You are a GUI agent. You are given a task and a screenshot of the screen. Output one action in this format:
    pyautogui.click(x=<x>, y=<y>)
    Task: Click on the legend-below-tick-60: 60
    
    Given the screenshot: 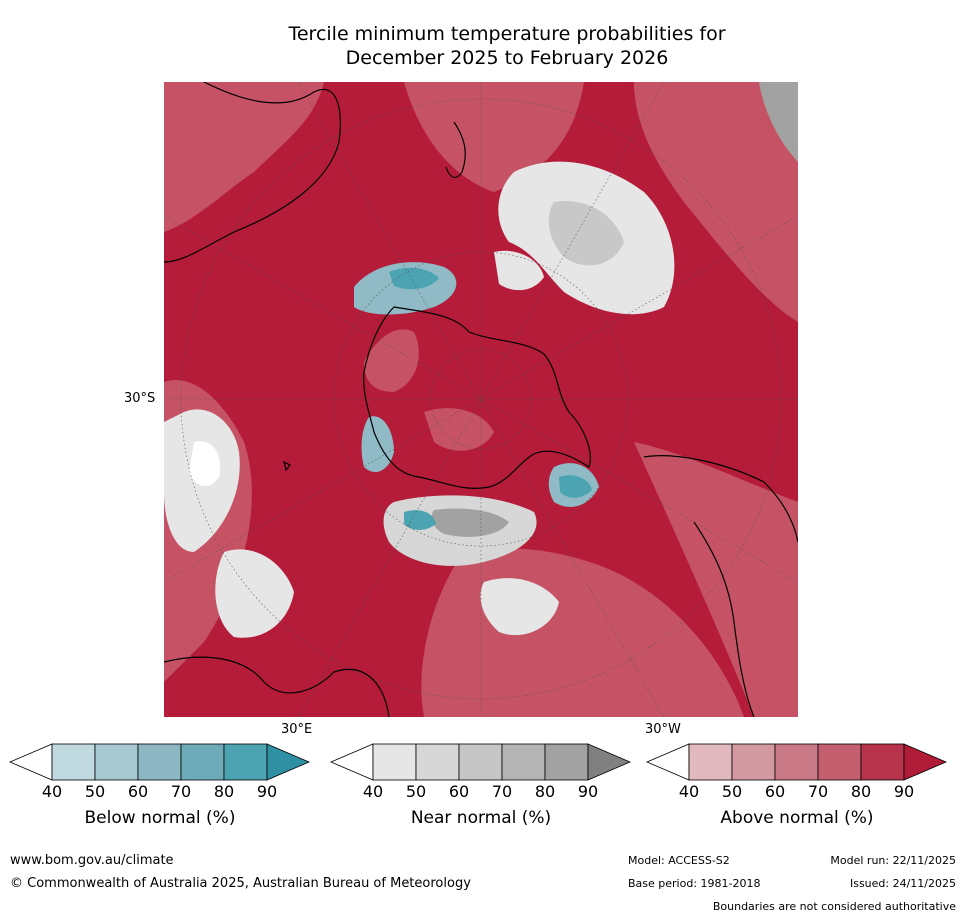 What is the action you would take?
    pyautogui.click(x=138, y=791)
    